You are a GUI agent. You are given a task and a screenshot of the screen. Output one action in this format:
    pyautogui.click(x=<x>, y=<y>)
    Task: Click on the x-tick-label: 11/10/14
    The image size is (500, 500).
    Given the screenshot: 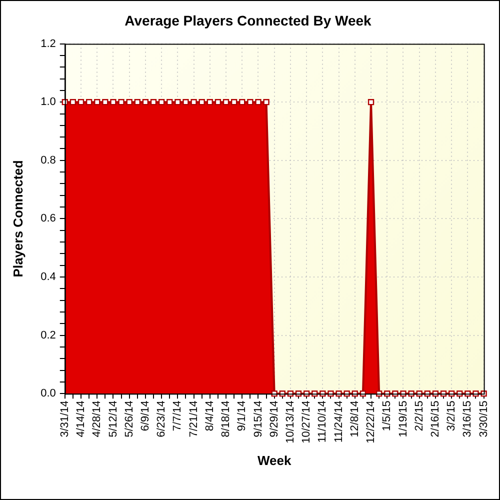 What is the action you would take?
    pyautogui.click(x=322, y=421)
    